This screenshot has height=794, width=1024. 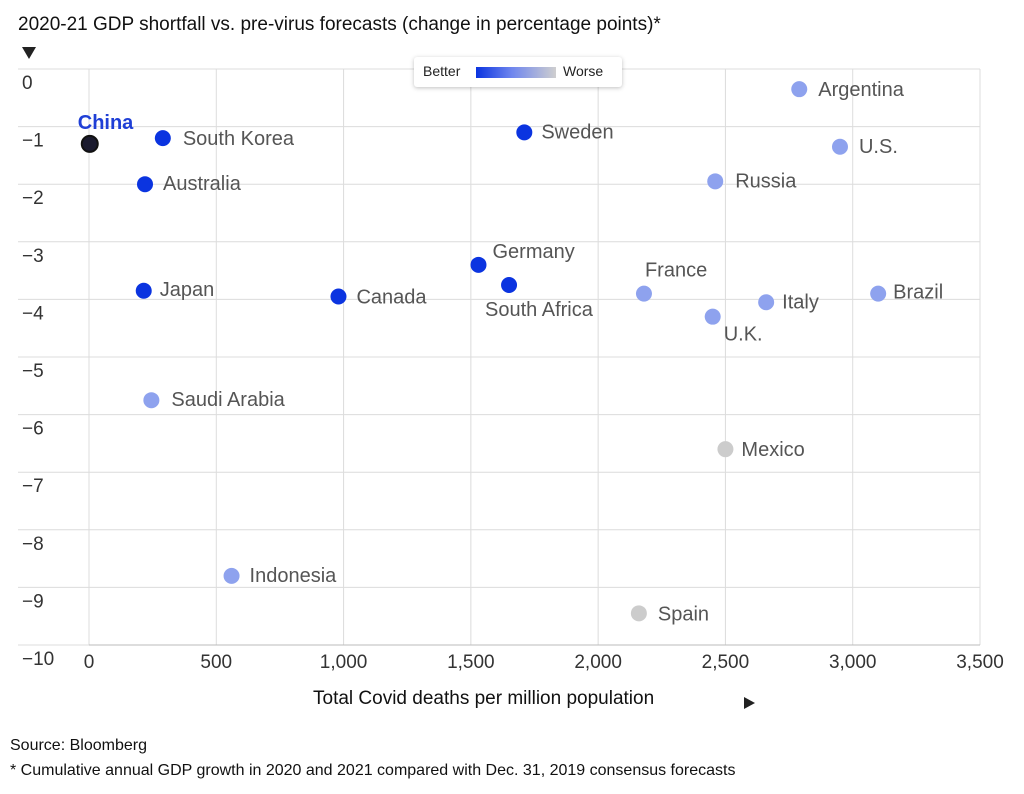 What do you see at coordinates (598, 662) in the screenshot?
I see `x-tick-label: 2,000` at bounding box center [598, 662].